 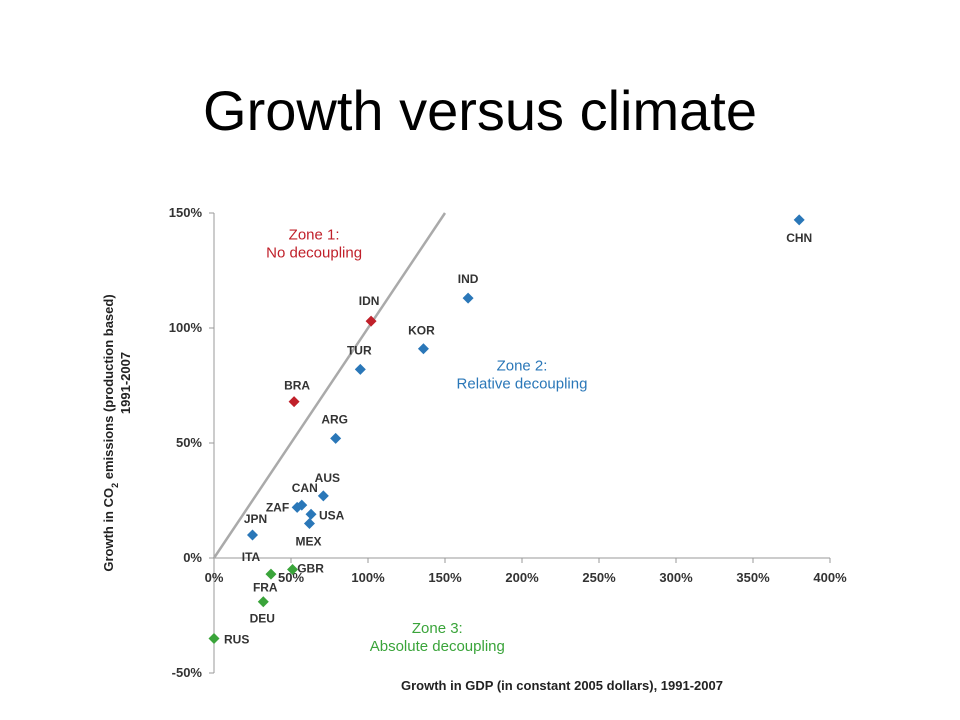 I want to click on point-label-chn: CHN, so click(x=799, y=238).